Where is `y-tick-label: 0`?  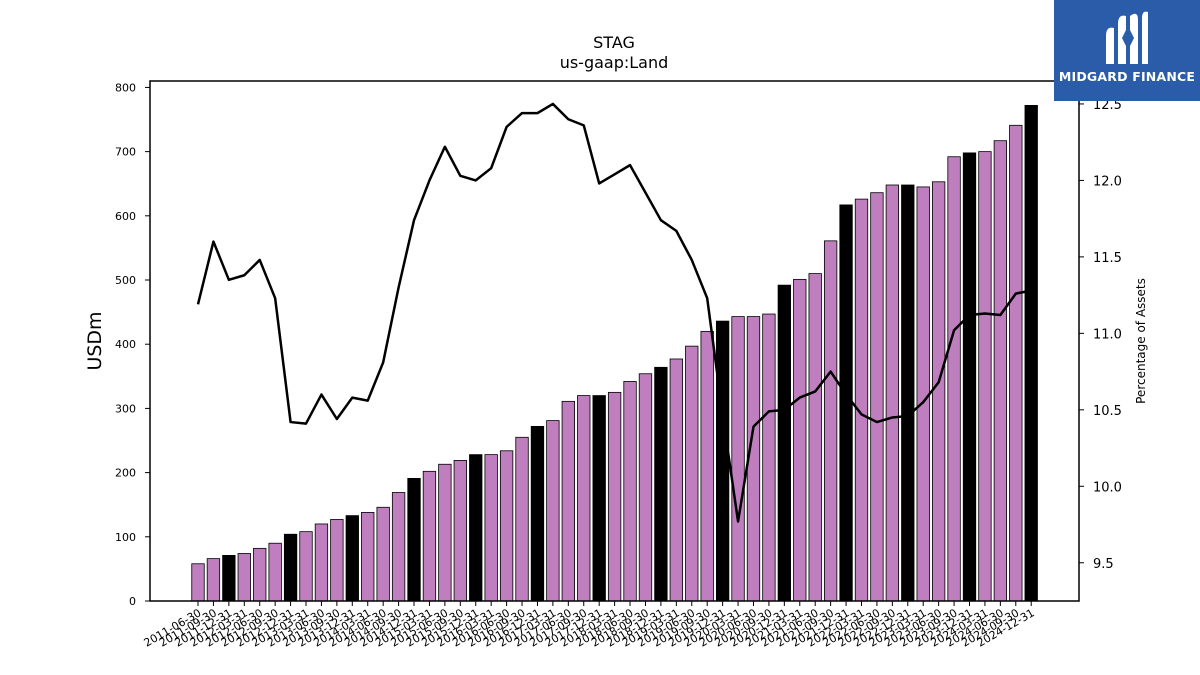 y-tick-label: 0 is located at coordinates (132, 601).